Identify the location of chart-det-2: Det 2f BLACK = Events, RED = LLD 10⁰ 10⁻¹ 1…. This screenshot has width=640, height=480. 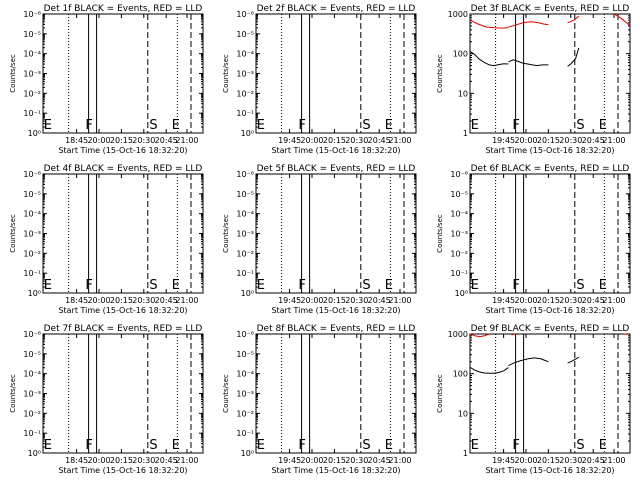
(319, 79).